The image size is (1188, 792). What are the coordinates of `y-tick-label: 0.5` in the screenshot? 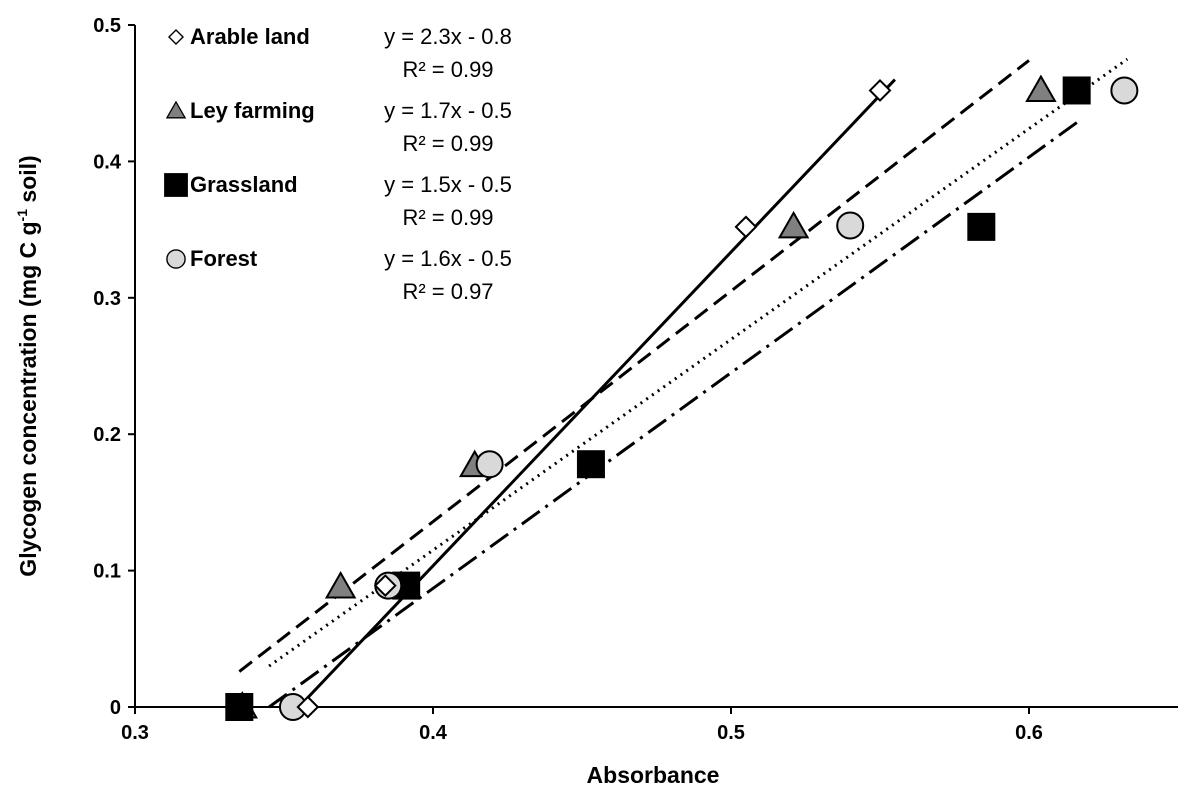 It's located at (107, 26).